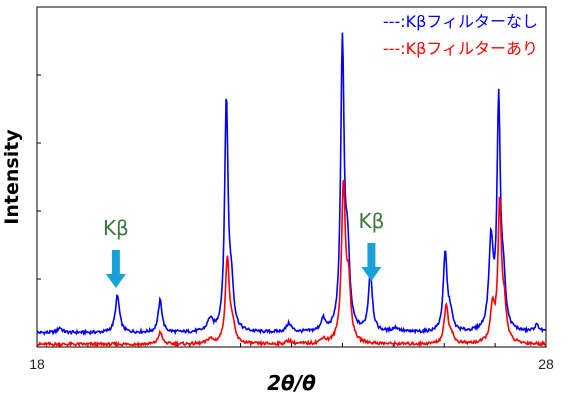 Image resolution: width=567 pixels, height=400 pixels. I want to click on annotations: Kβ Kβ, so click(243, 248).